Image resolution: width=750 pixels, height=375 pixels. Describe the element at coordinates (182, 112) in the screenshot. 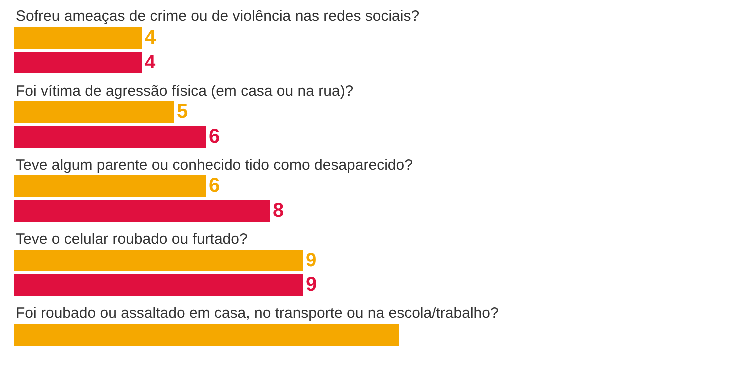

I see `data-label: 5` at that location.